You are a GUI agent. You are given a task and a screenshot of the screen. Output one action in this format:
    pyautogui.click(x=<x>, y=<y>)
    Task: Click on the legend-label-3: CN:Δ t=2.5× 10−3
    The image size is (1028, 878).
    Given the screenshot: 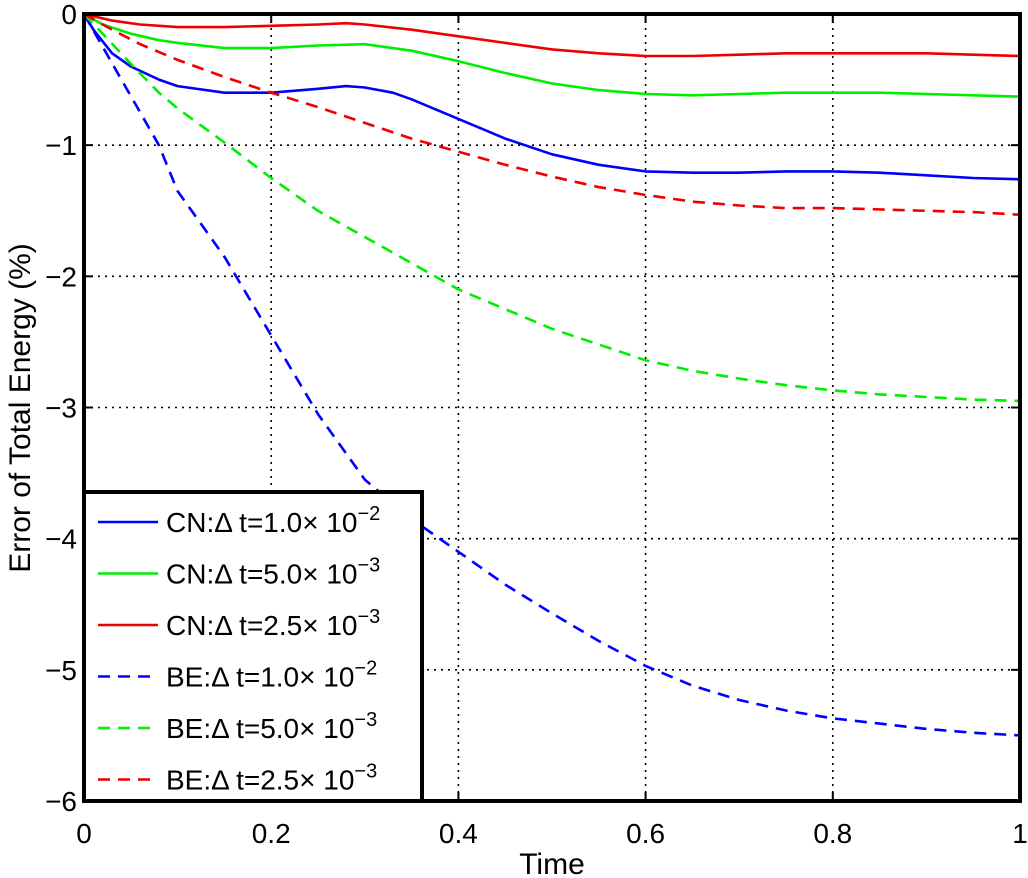 What is the action you would take?
    pyautogui.click(x=273, y=623)
    